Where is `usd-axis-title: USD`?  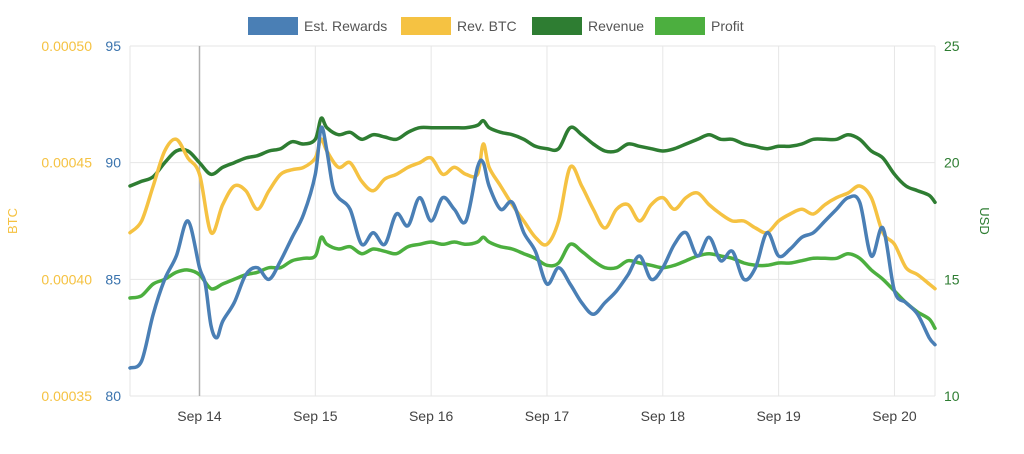 usd-axis-title: USD is located at coordinates (984, 220).